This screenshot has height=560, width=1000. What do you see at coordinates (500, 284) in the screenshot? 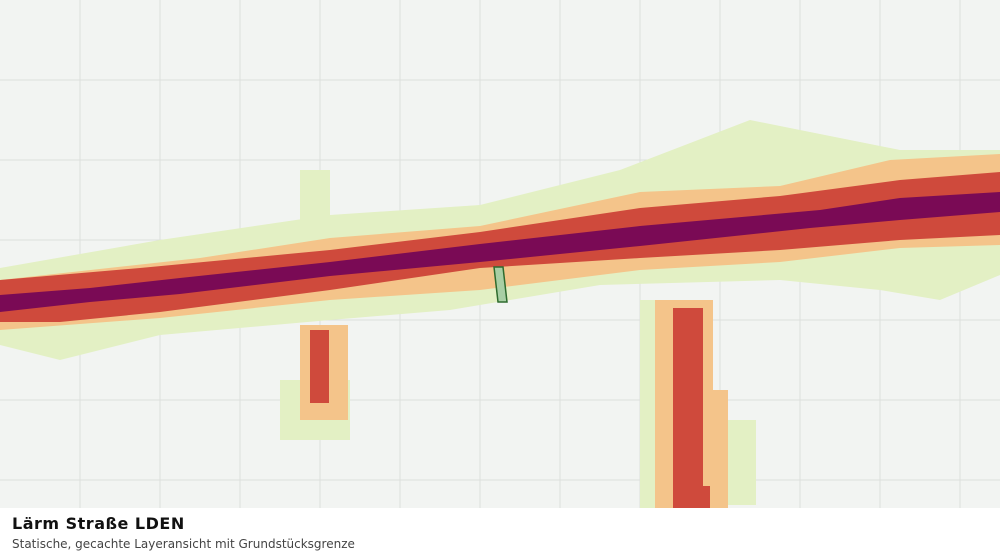
I see `parcel-boundary` at bounding box center [500, 284].